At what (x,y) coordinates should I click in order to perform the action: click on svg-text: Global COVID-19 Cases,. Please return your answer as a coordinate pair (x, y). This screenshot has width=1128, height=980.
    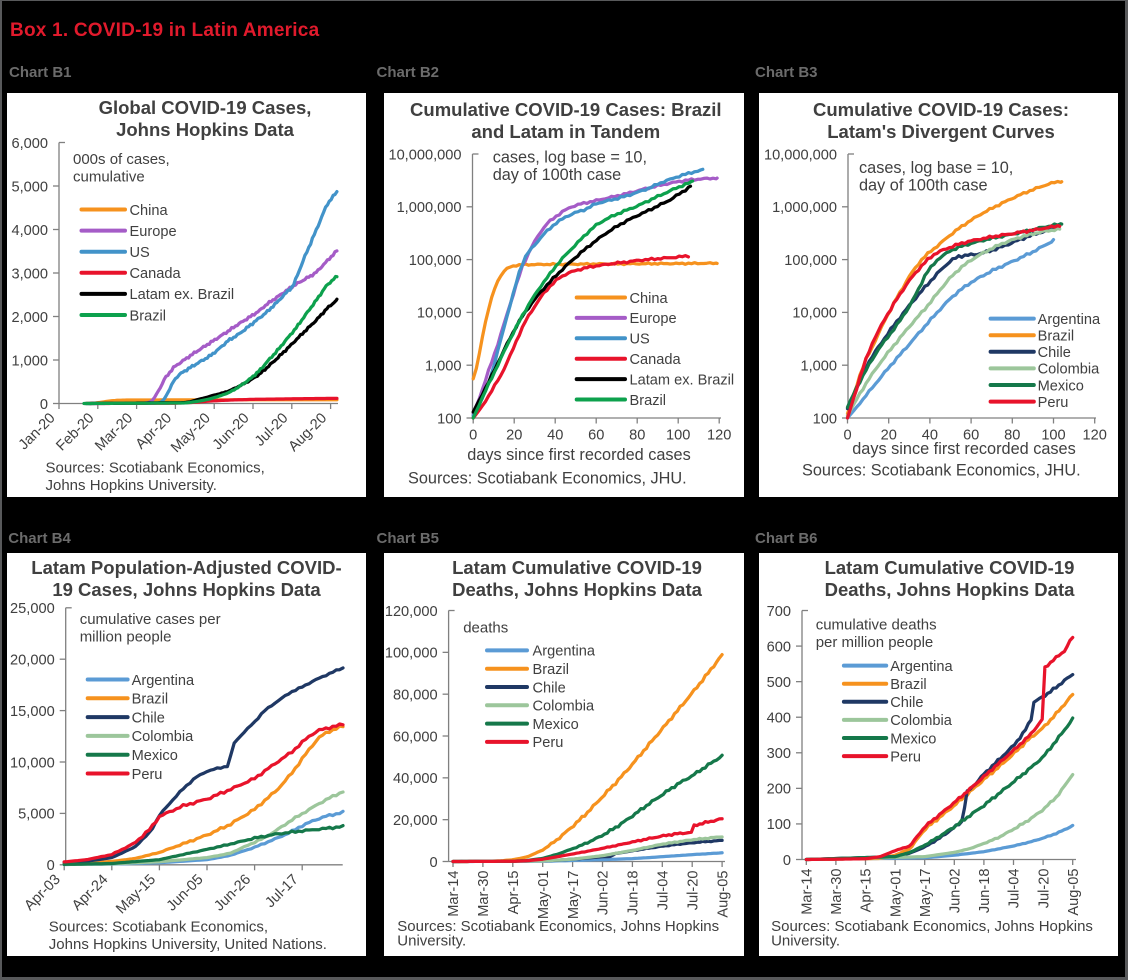
    Looking at the image, I should click on (205, 107).